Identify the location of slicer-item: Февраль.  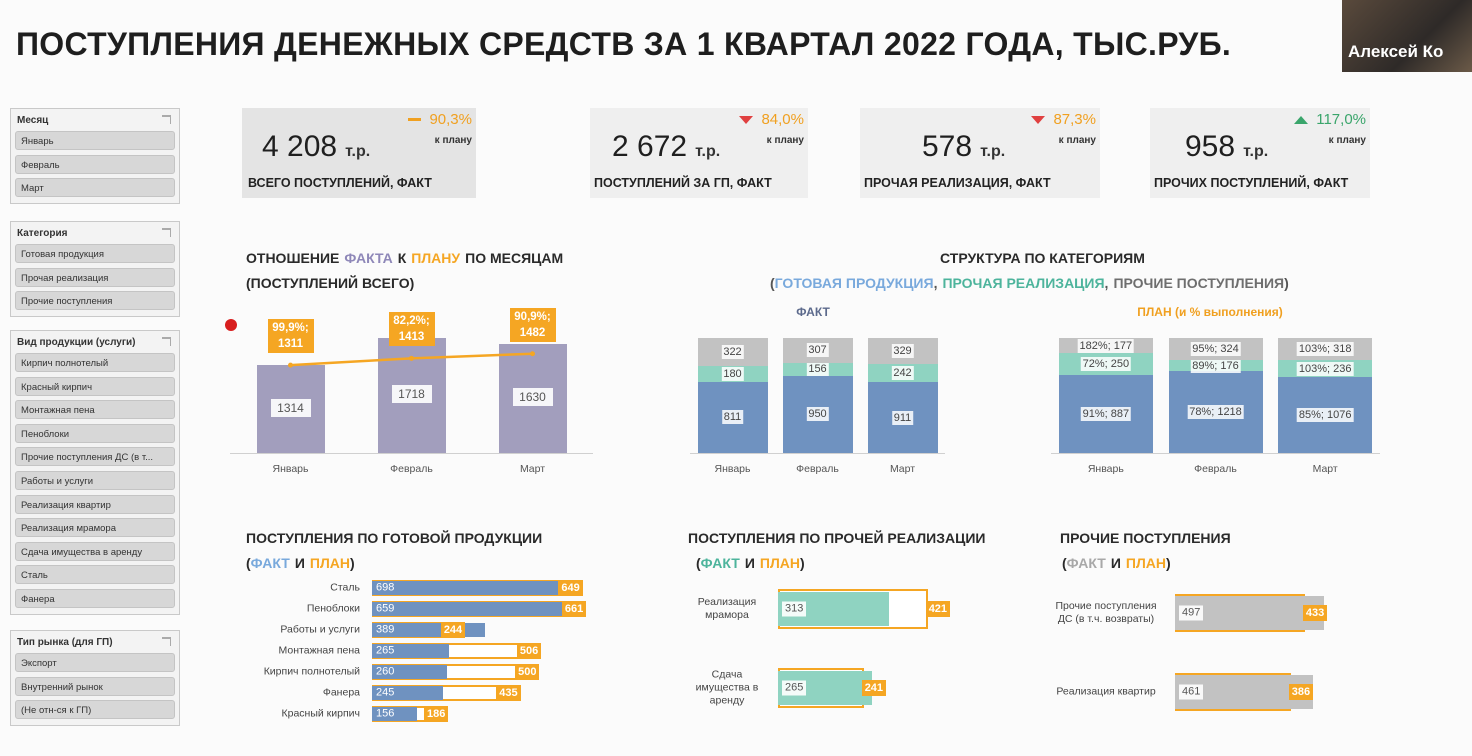
(95, 164).